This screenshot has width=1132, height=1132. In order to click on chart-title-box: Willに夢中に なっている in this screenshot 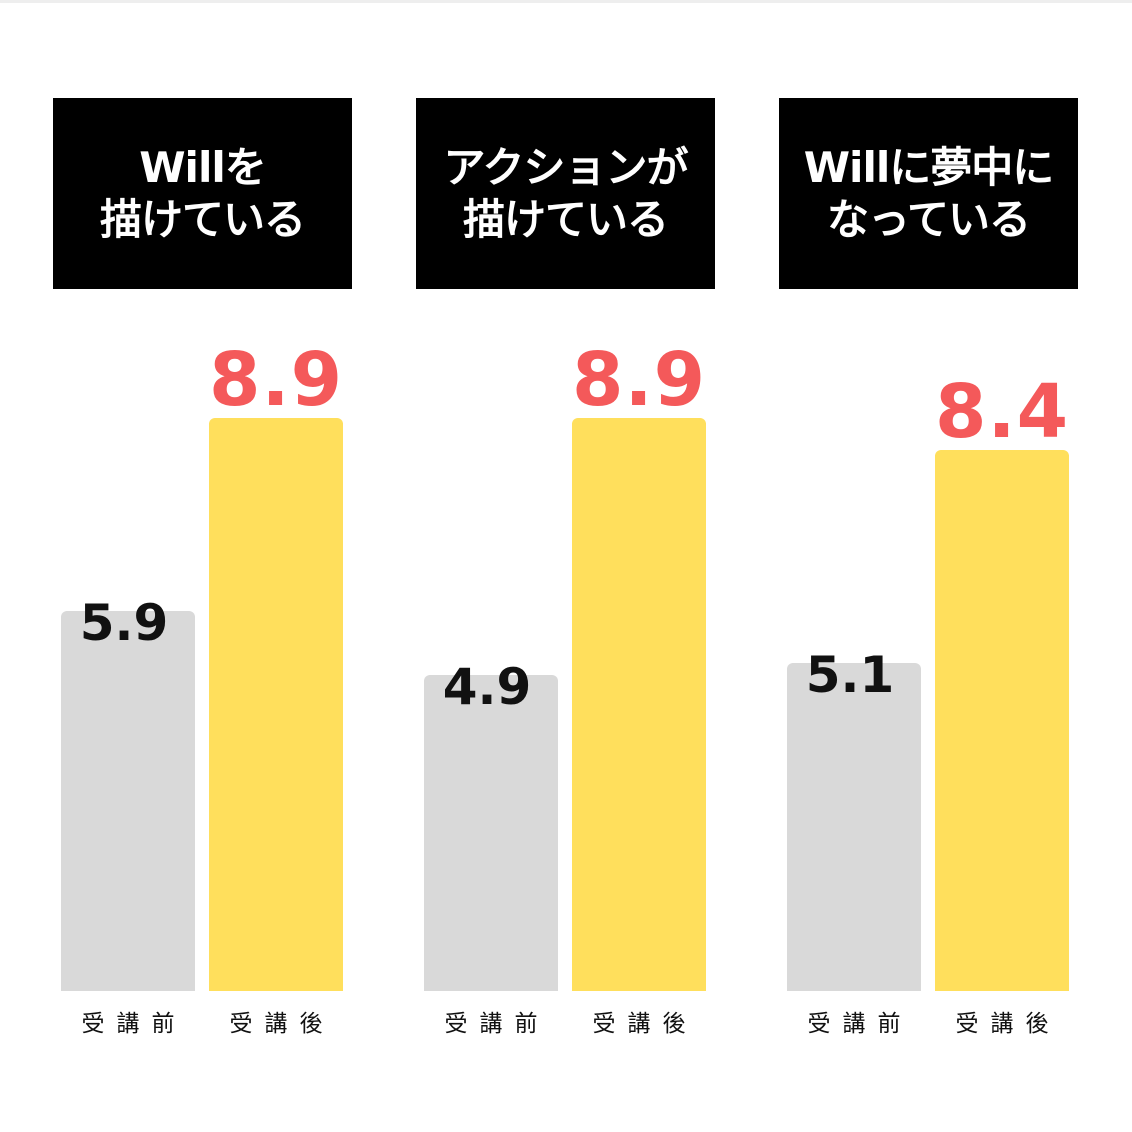, I will do `click(928, 193)`.